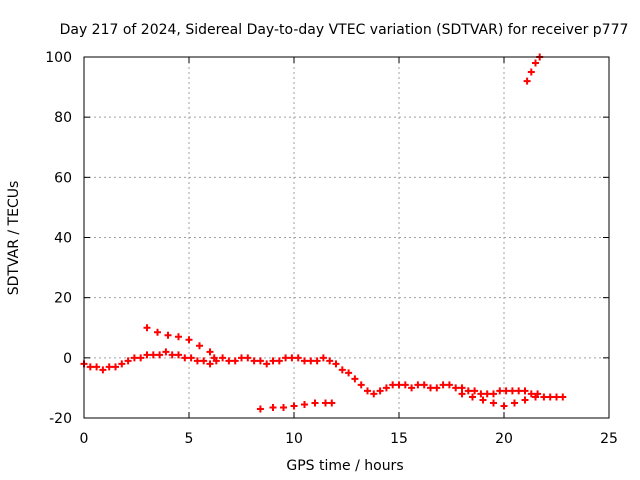  Describe the element at coordinates (58, 58) in the screenshot. I see `y-tick-label: 100` at that location.